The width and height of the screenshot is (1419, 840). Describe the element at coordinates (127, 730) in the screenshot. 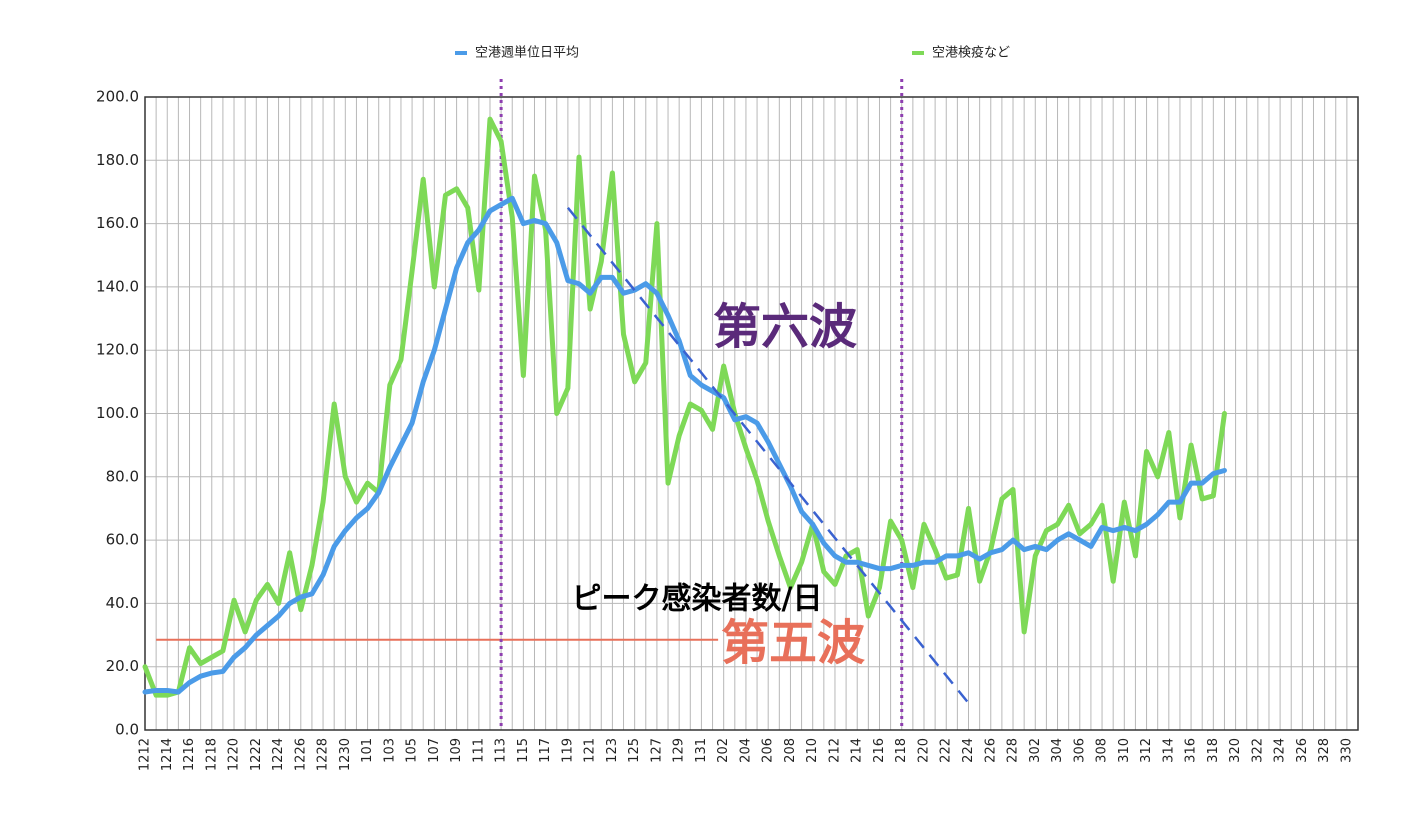

I see `y-tick-label: 0.0` at that location.